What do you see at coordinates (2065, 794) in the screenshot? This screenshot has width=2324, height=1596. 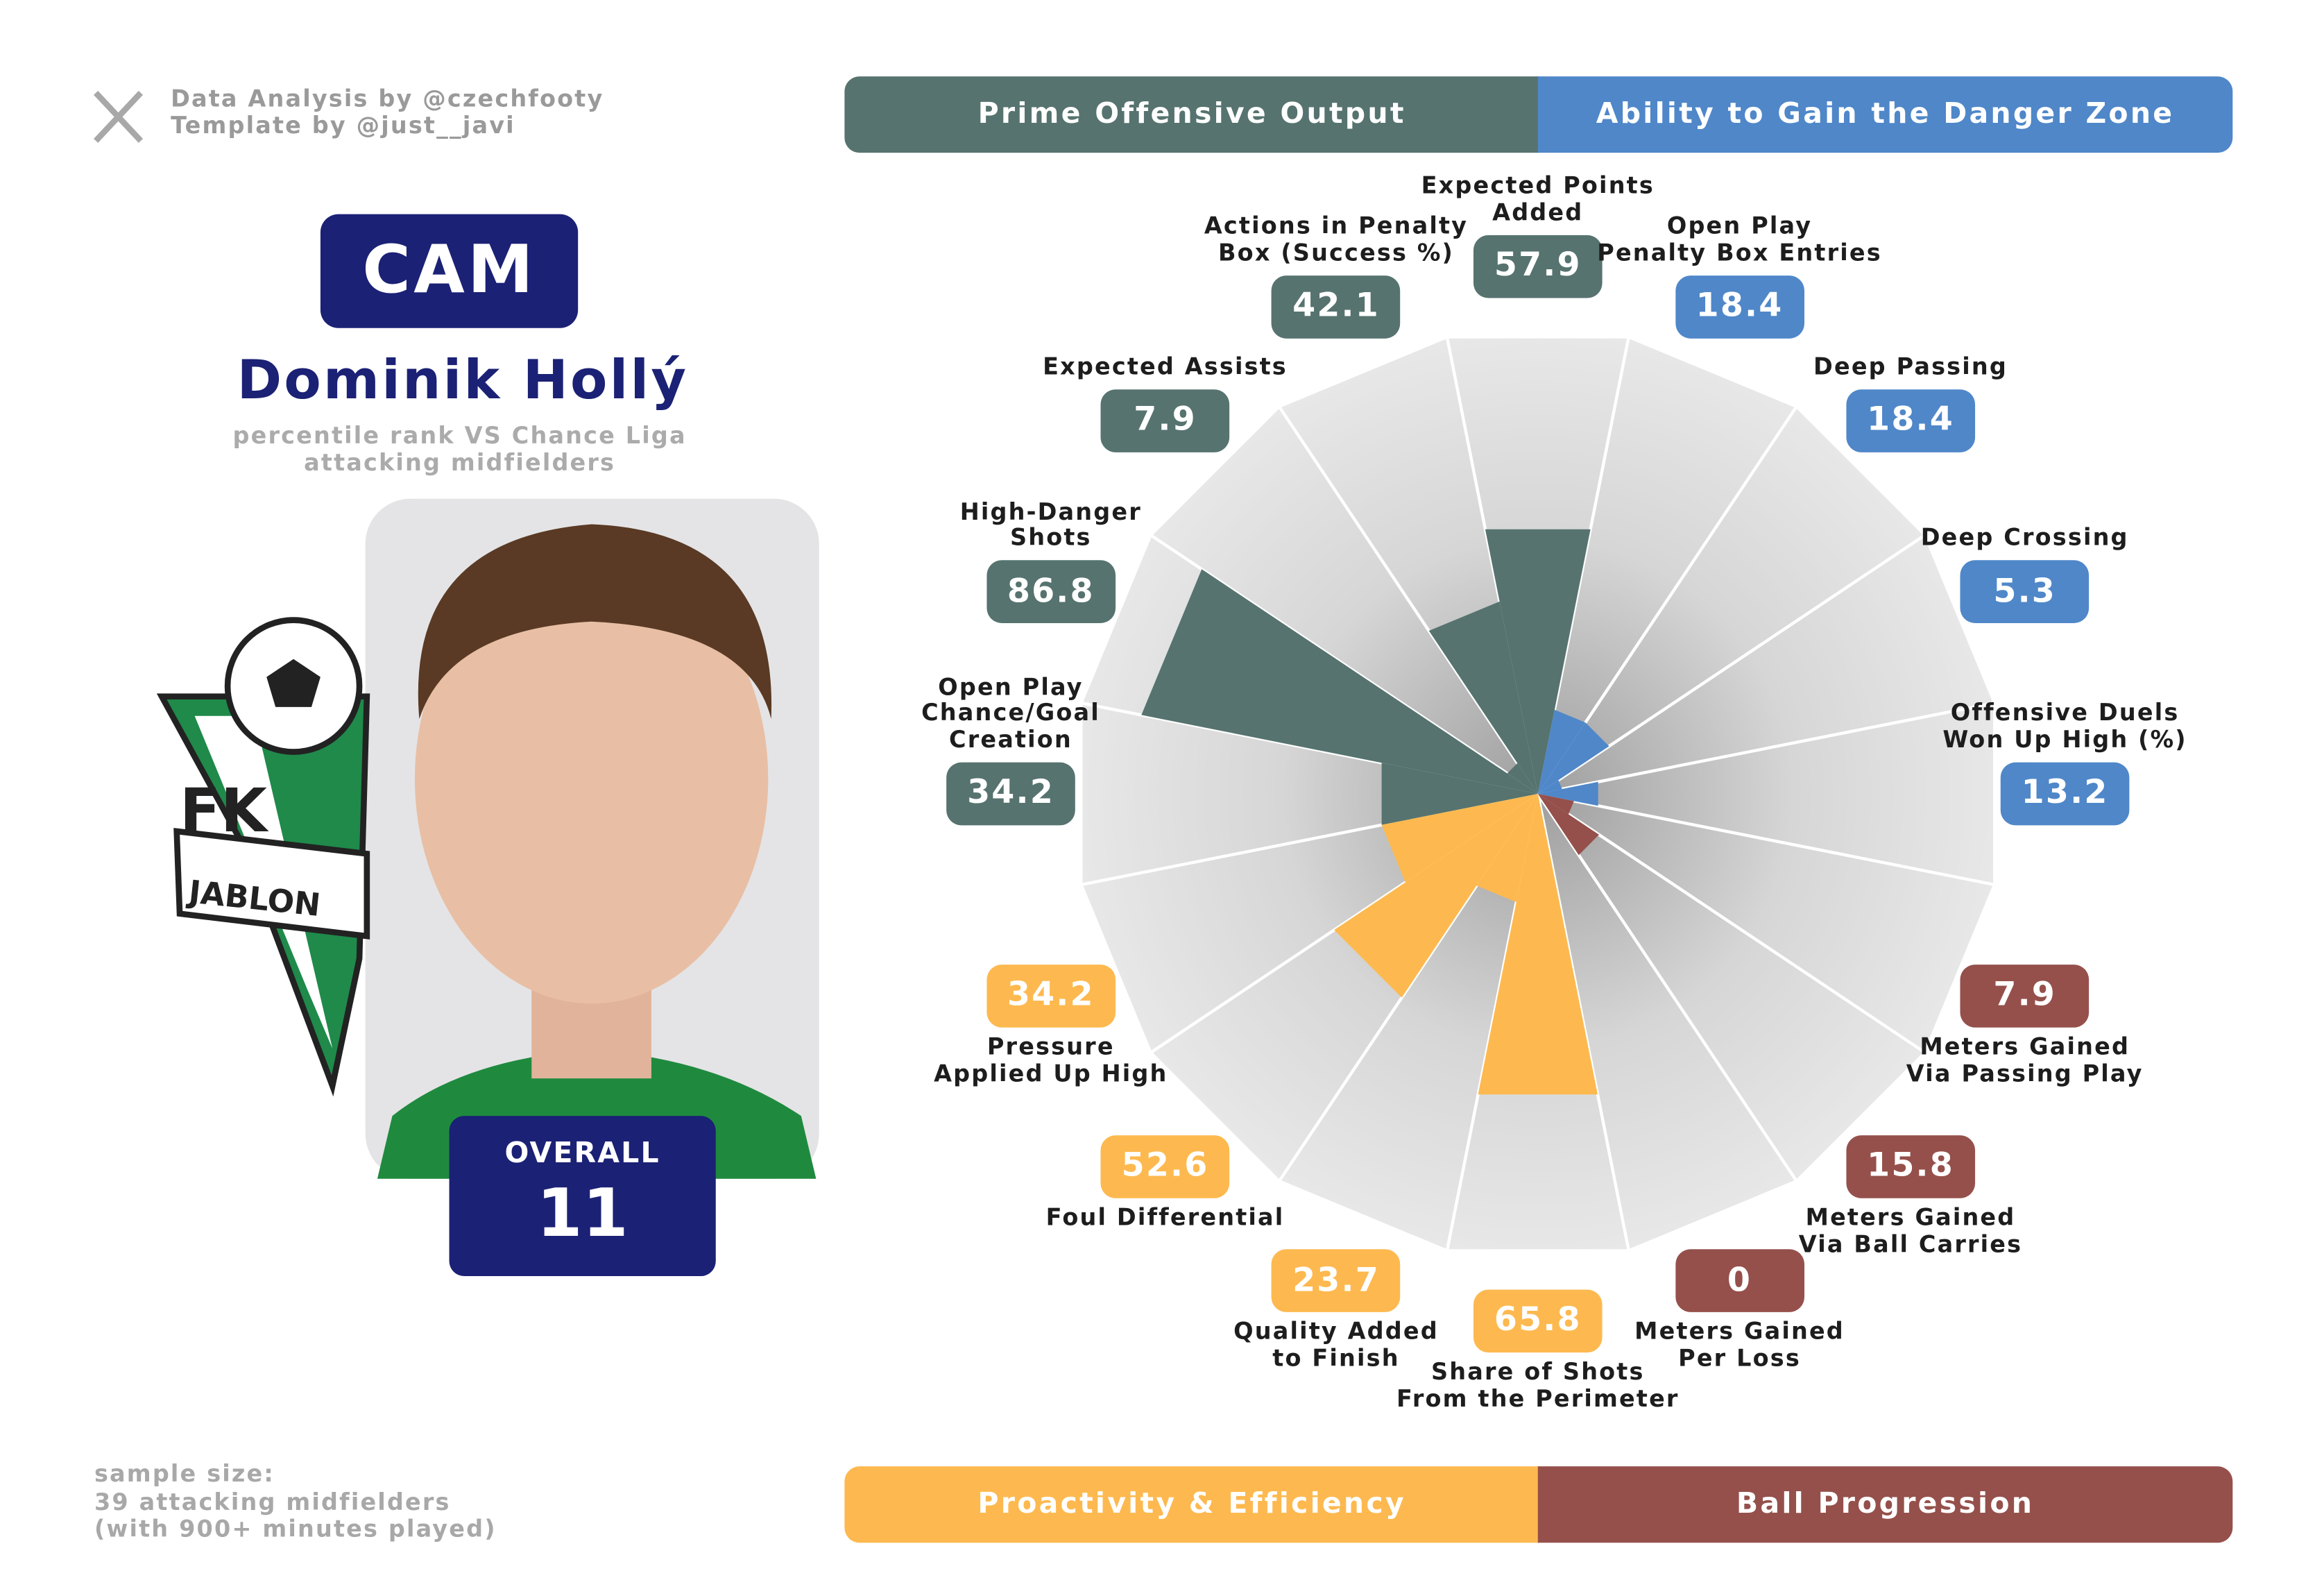 I see `value-label: 13.2` at bounding box center [2065, 794].